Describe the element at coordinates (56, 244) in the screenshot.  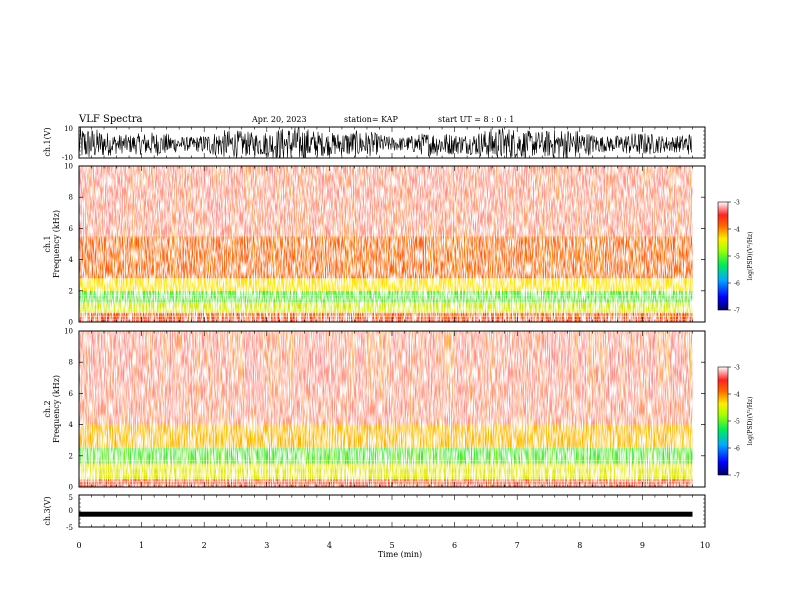
I see `ch1-spectro-ylabel-b: Frequency (kHz)` at that location.